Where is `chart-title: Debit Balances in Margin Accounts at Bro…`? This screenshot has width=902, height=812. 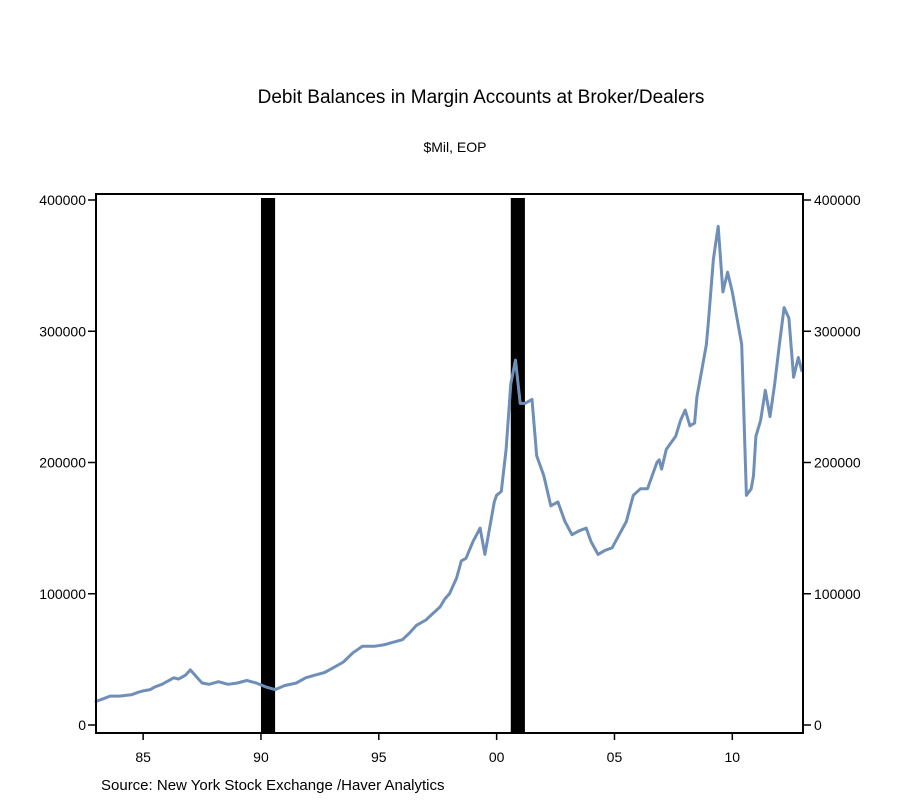
chart-title: Debit Balances in Margin Accounts at Bro… is located at coordinates (481, 97).